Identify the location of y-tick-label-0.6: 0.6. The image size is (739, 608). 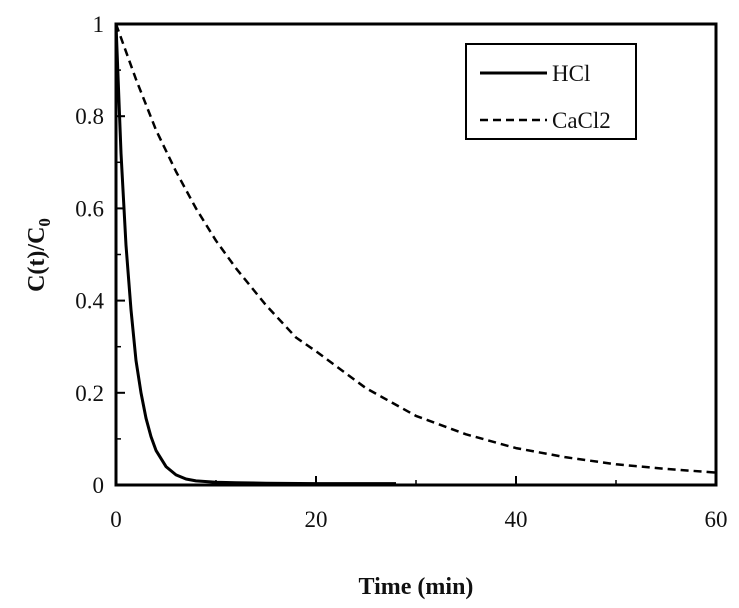
(89, 208).